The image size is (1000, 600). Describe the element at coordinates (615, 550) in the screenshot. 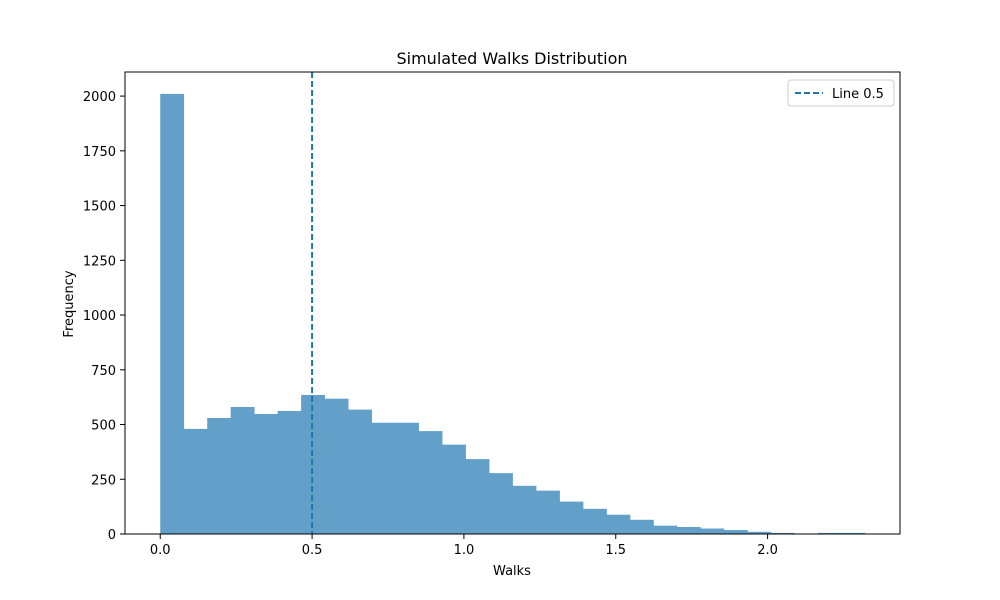

I see `x-tick-label: 1.5` at that location.